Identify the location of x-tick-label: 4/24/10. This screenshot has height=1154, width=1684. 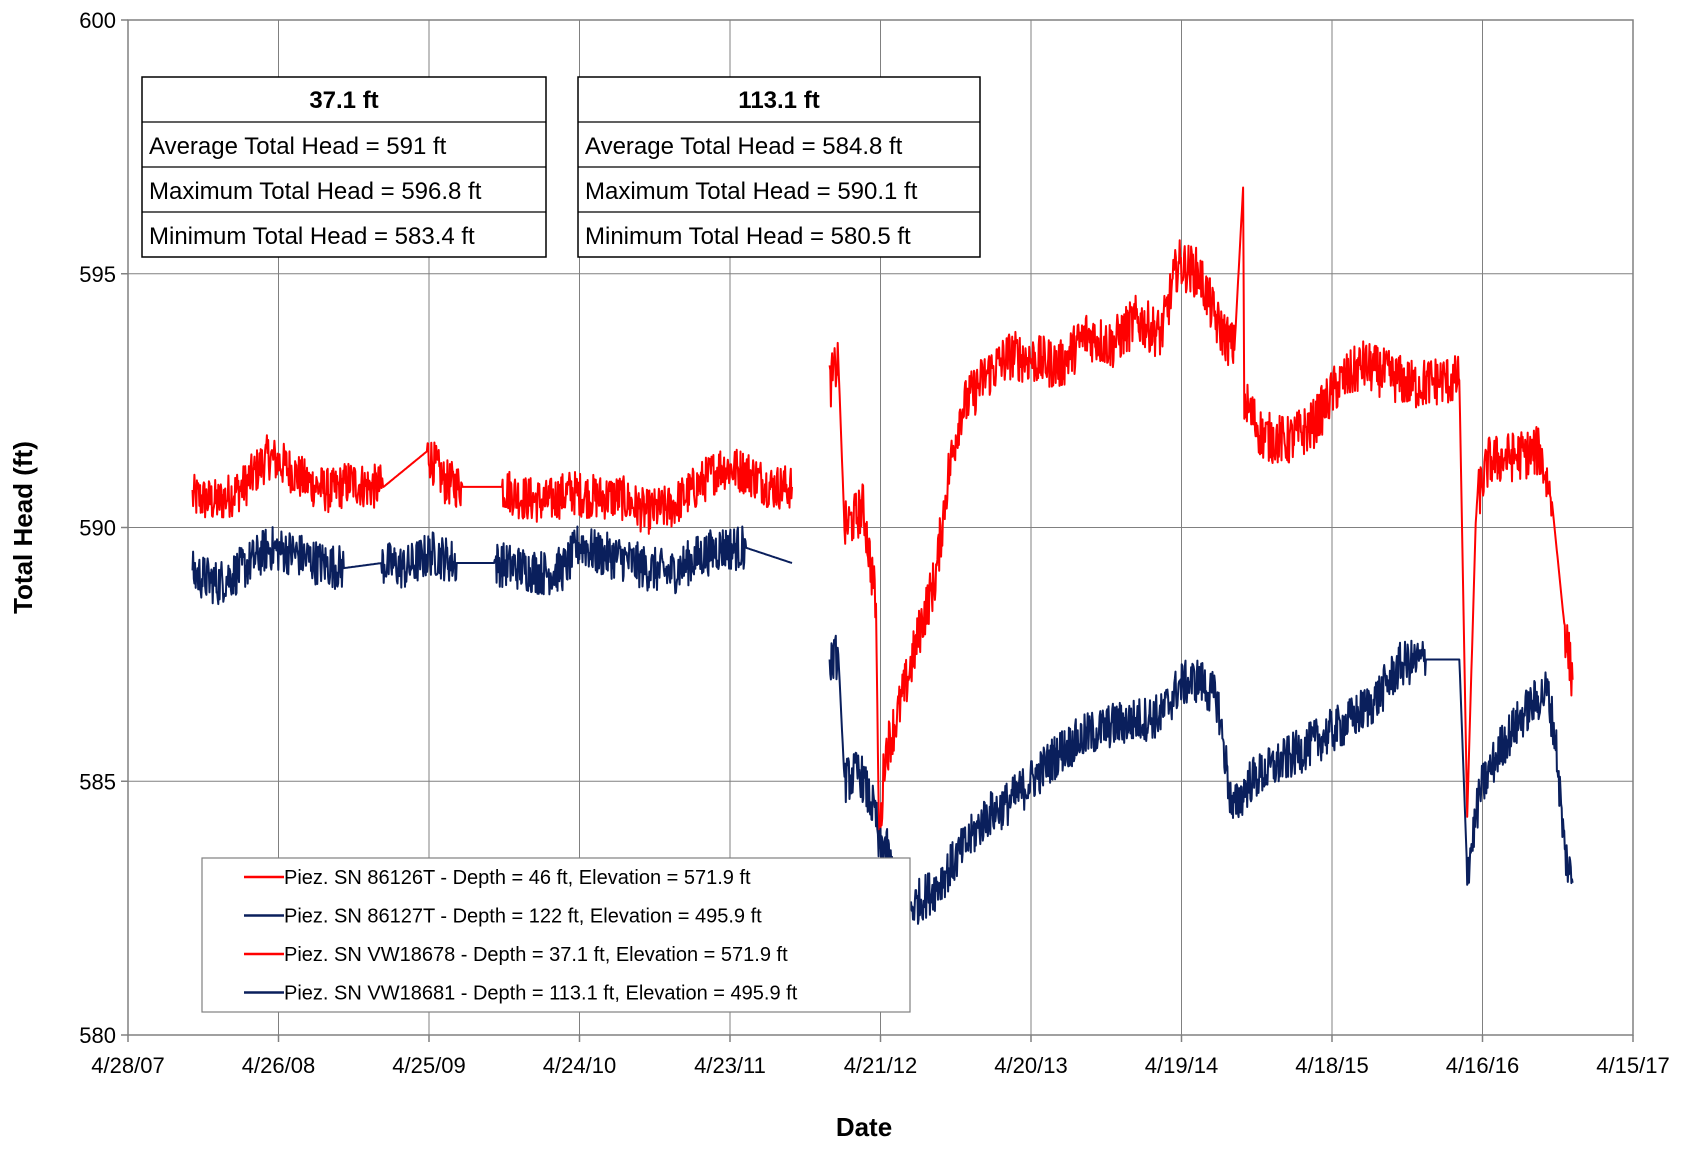
(579, 1065).